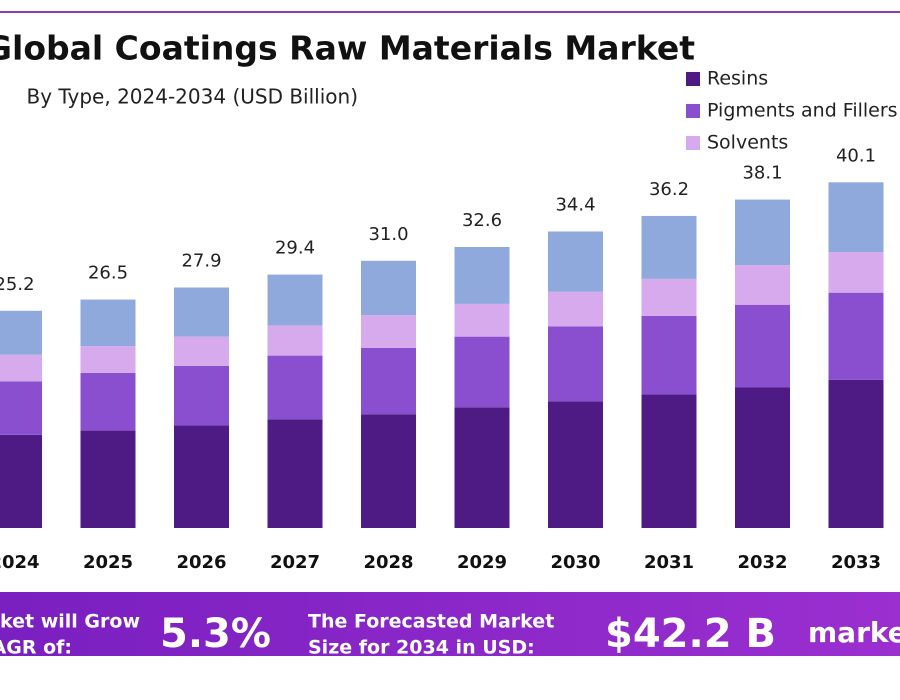 This screenshot has width=900, height=700. What do you see at coordinates (36, 648) in the screenshot?
I see `banner-text: At the CAGR of:` at bounding box center [36, 648].